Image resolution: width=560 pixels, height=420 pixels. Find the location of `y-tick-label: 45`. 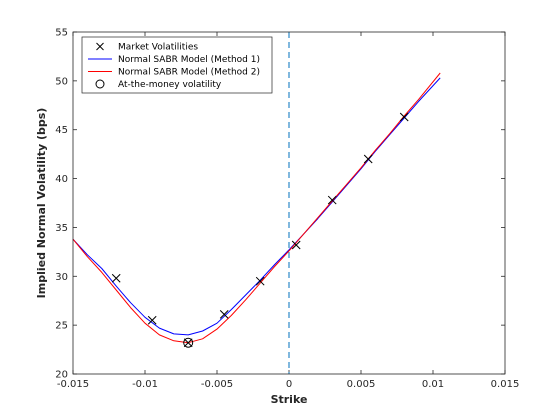

y-tick-label: 45 is located at coordinates (61, 130).